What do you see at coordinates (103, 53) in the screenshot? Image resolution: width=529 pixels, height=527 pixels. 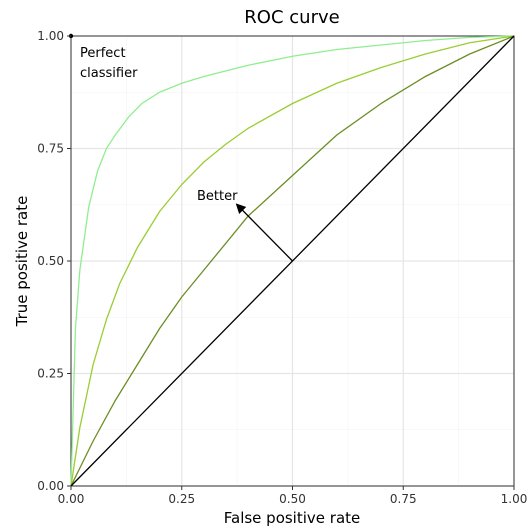 I see `annotation-perfect-line-1: Perfect` at bounding box center [103, 53].